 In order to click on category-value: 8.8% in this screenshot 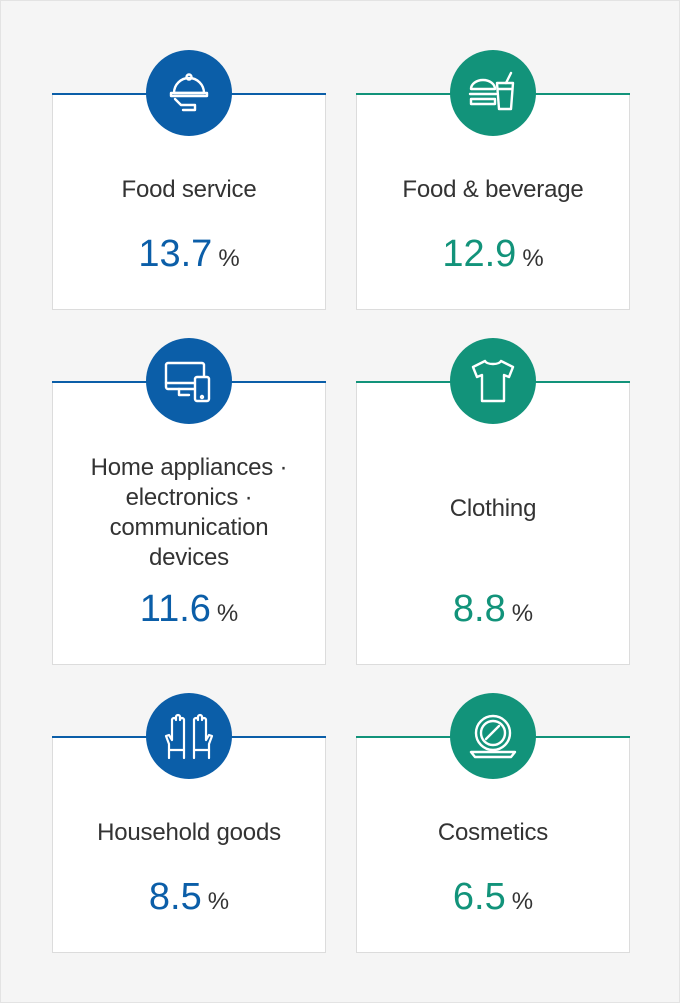, I will do `click(493, 609)`.